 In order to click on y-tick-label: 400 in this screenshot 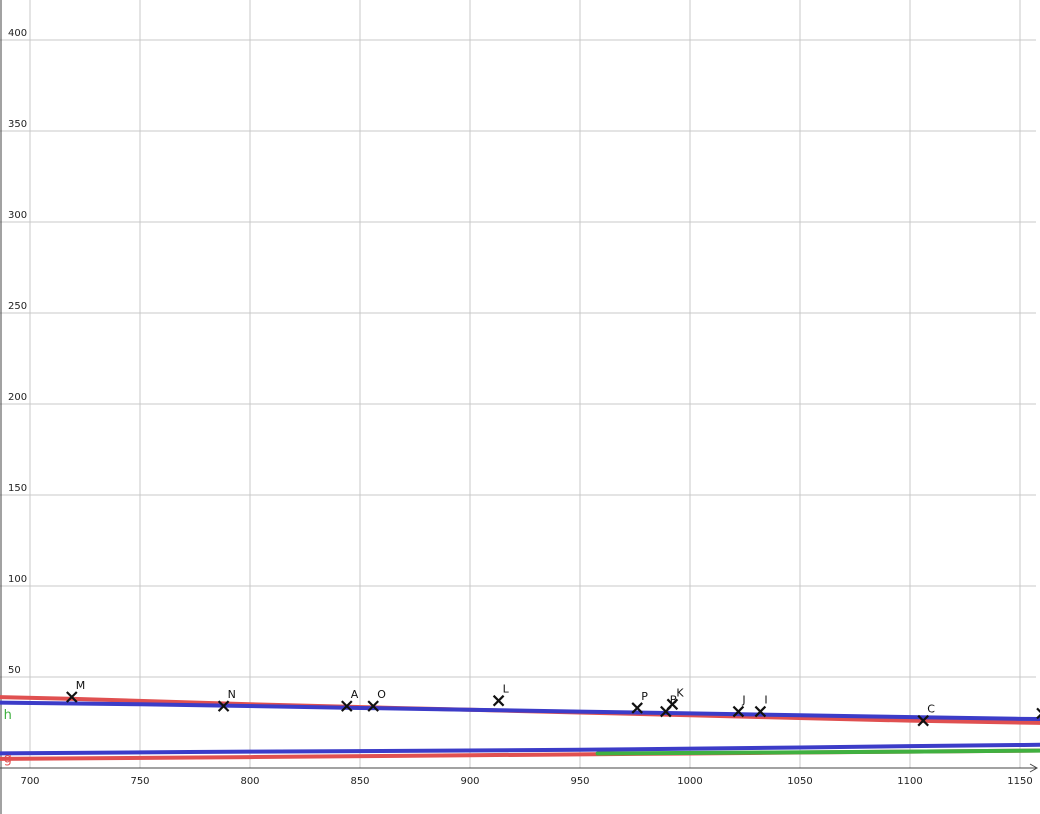, I will do `click(17, 33)`.